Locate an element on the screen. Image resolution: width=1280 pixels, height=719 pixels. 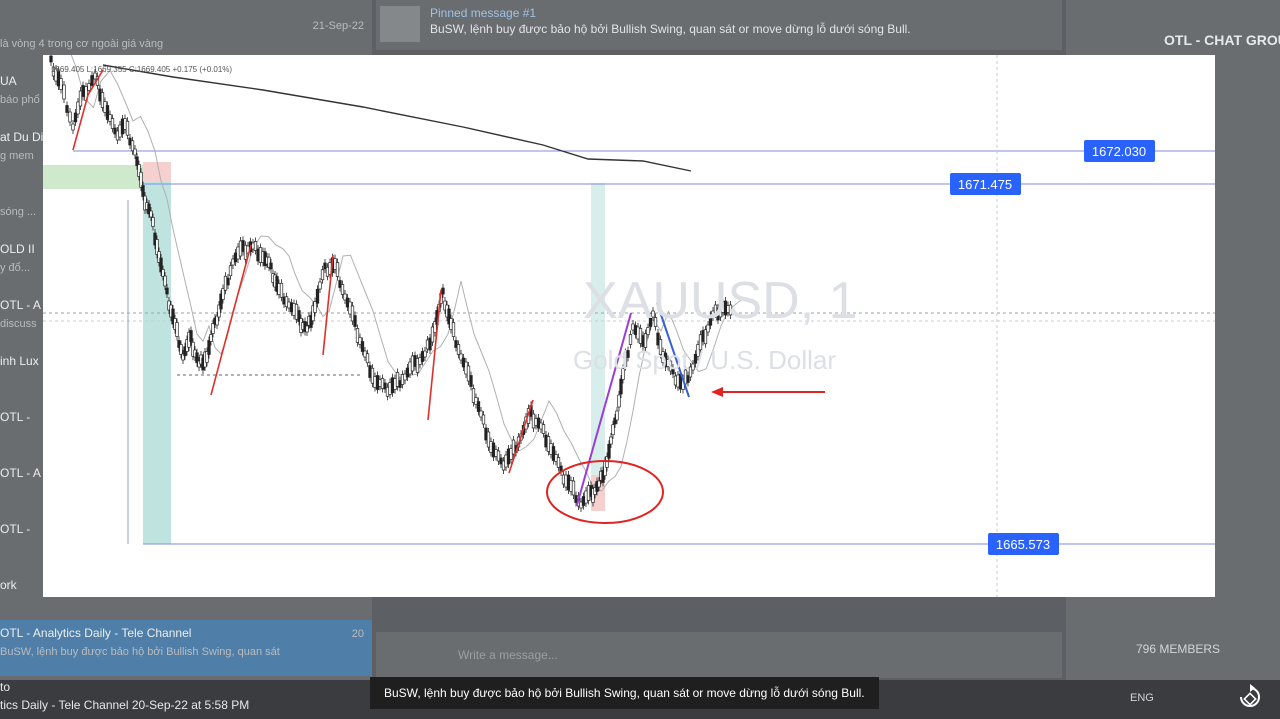
chat-list-item: ork is located at coordinates (186, 600).